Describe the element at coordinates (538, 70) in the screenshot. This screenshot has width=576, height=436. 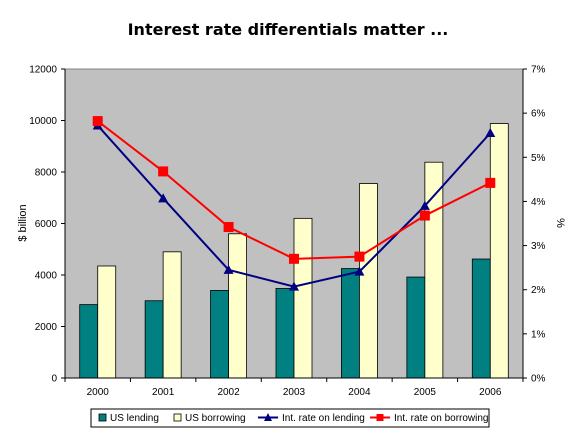
I see `y2-tick-label: 7%` at that location.